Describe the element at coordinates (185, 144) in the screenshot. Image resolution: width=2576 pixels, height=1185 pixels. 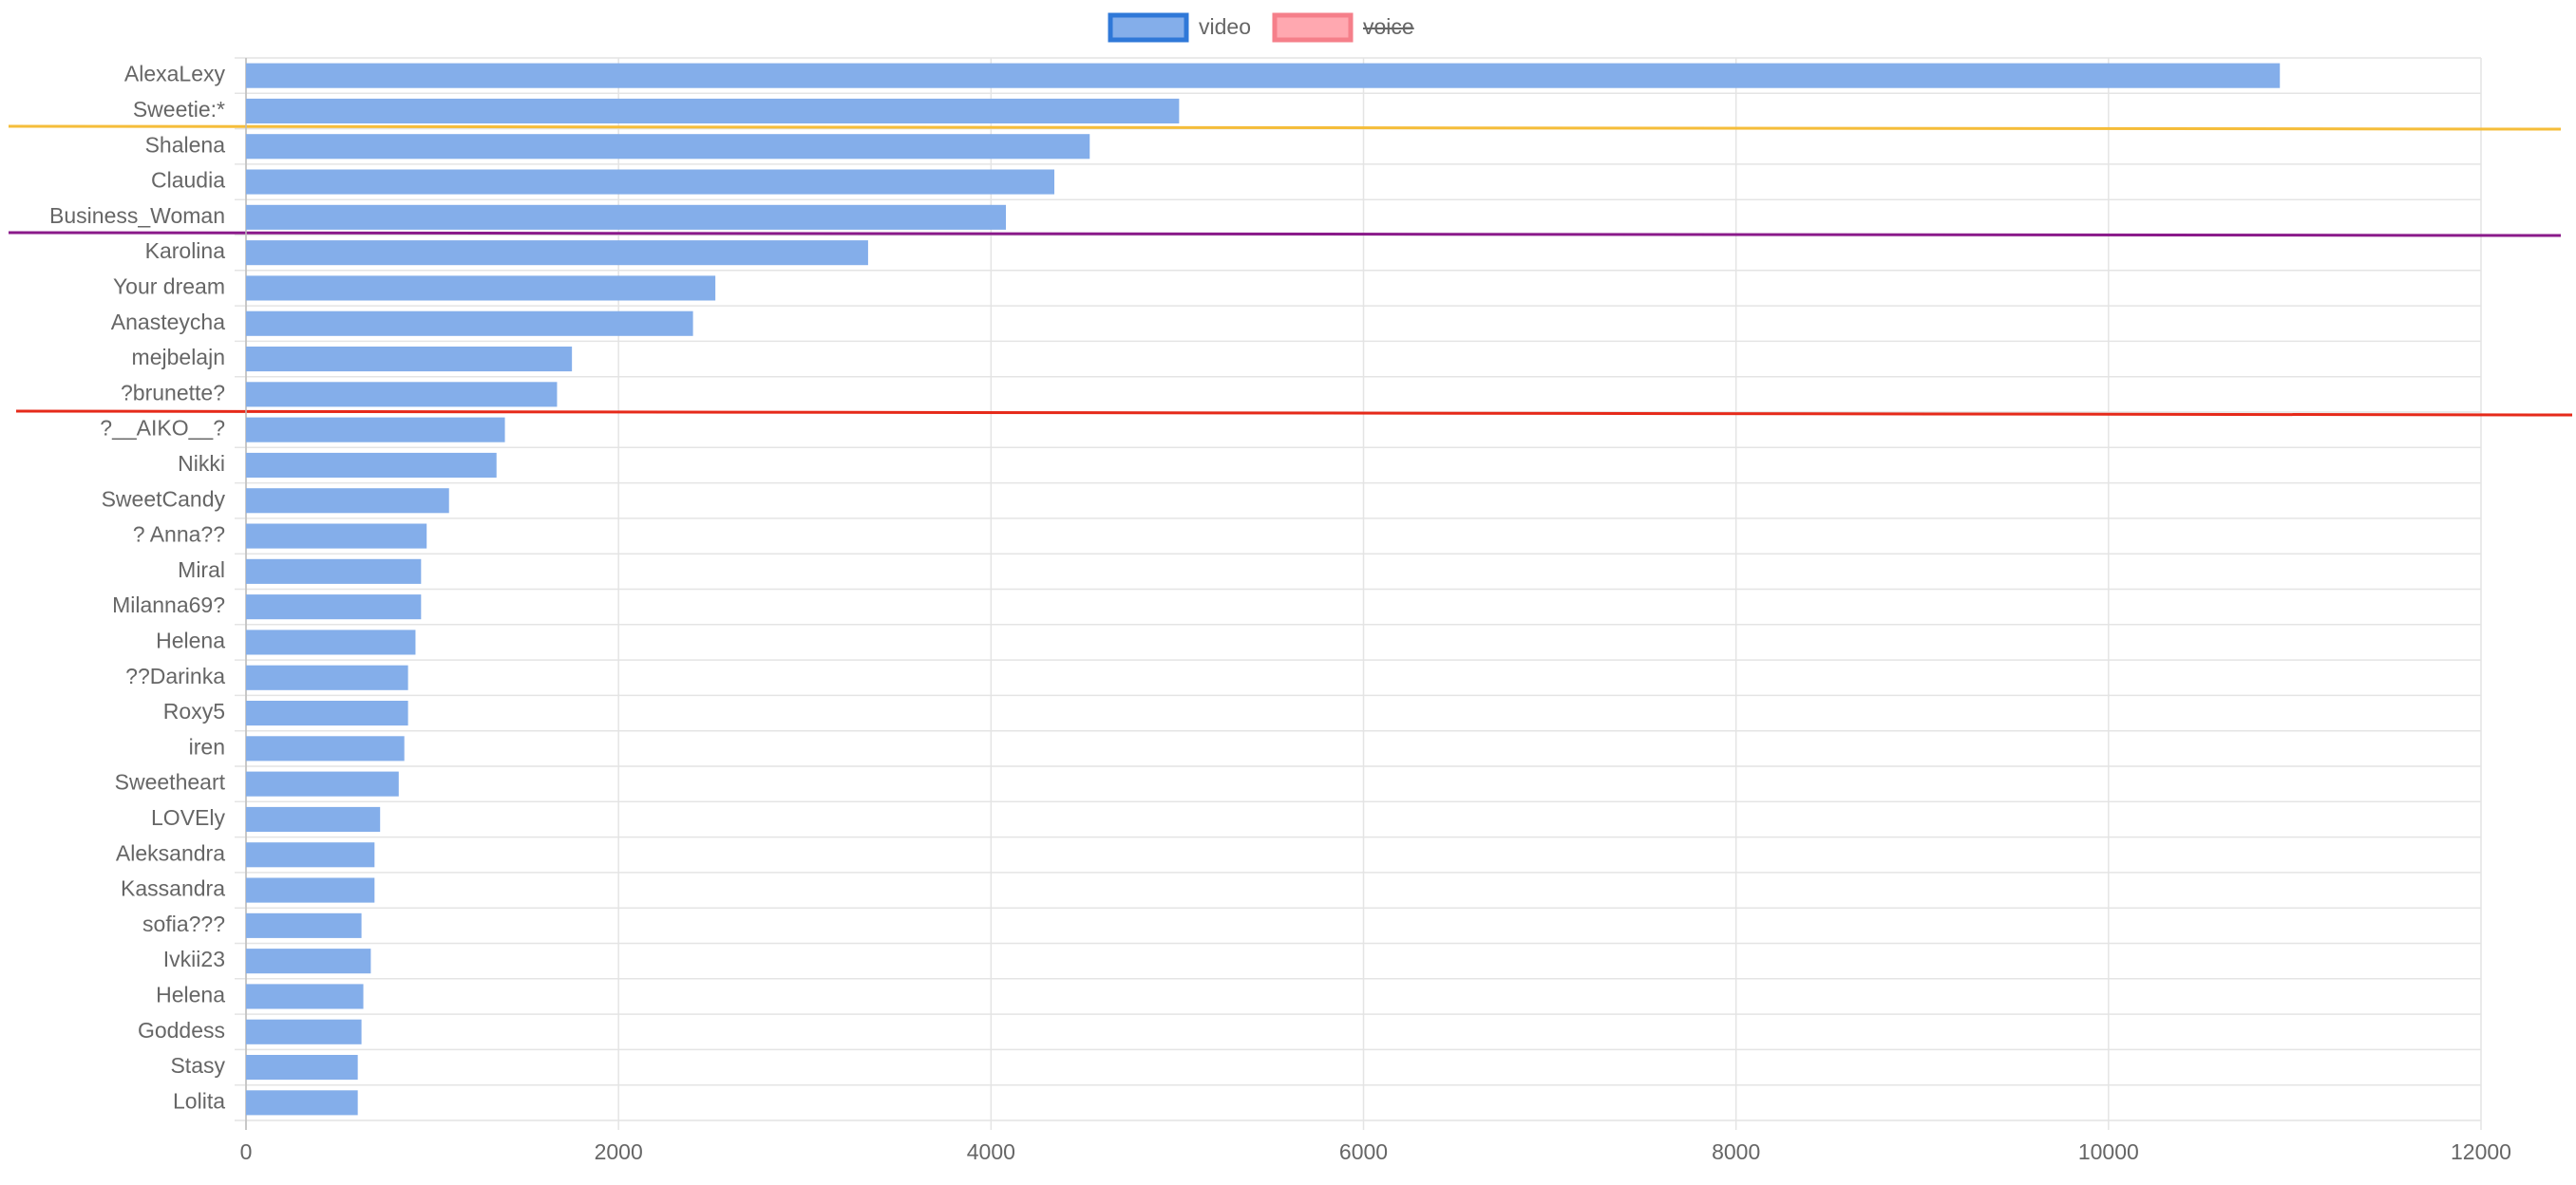
I see `y-tick-label: Shalena` at that location.